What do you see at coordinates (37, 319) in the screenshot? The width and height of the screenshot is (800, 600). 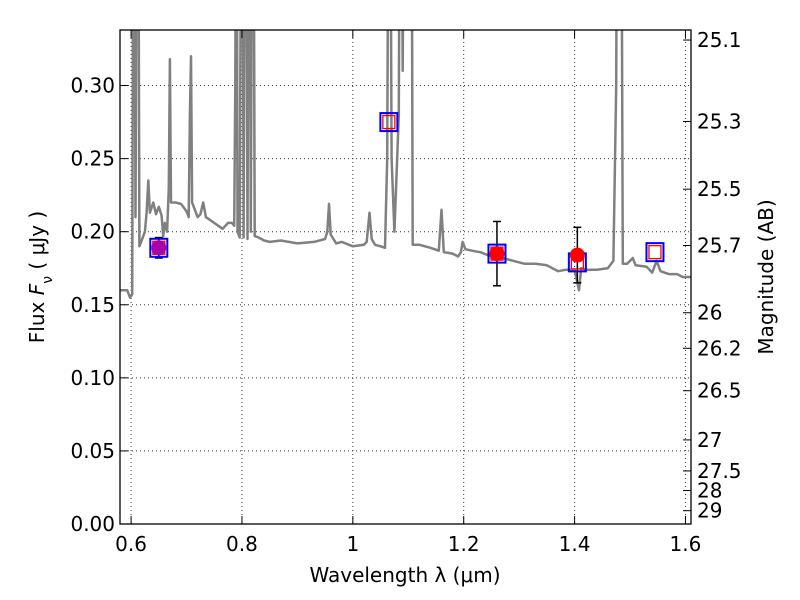 I see `y-axis-label-prefix: Flux` at bounding box center [37, 319].